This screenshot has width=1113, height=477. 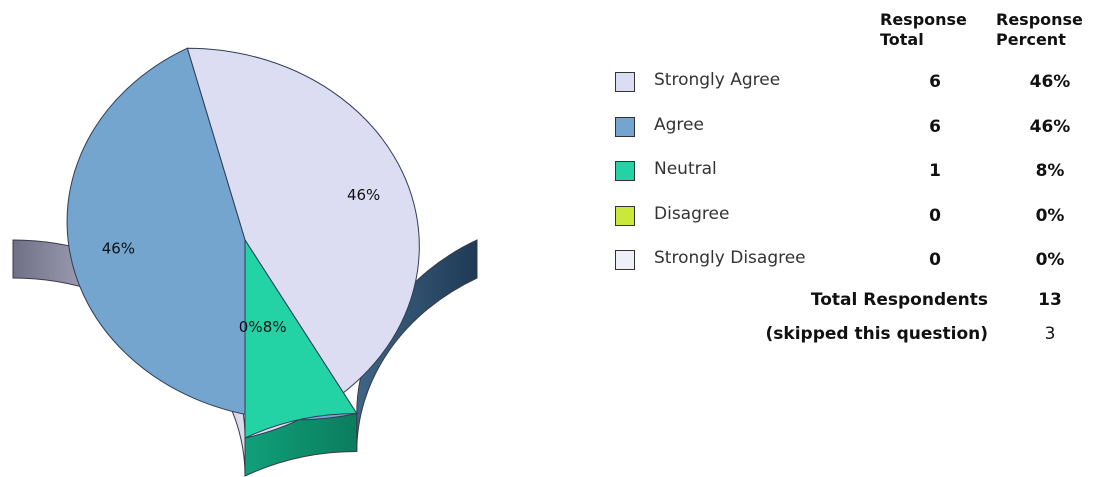 I want to click on row-strongly-disagree: Strongly Disagree 0 0%, so click(x=850, y=261).